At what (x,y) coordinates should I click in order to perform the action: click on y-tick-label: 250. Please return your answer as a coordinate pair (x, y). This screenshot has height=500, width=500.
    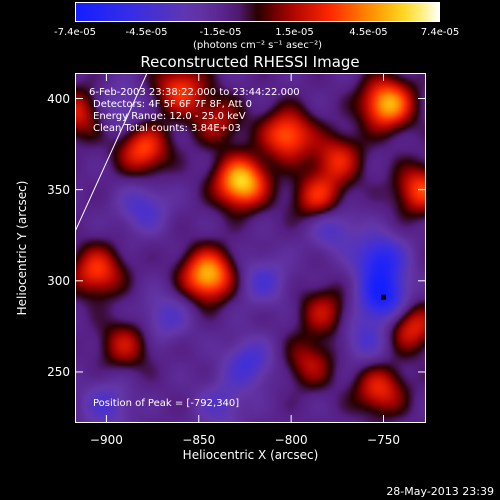
    Looking at the image, I should click on (58, 371).